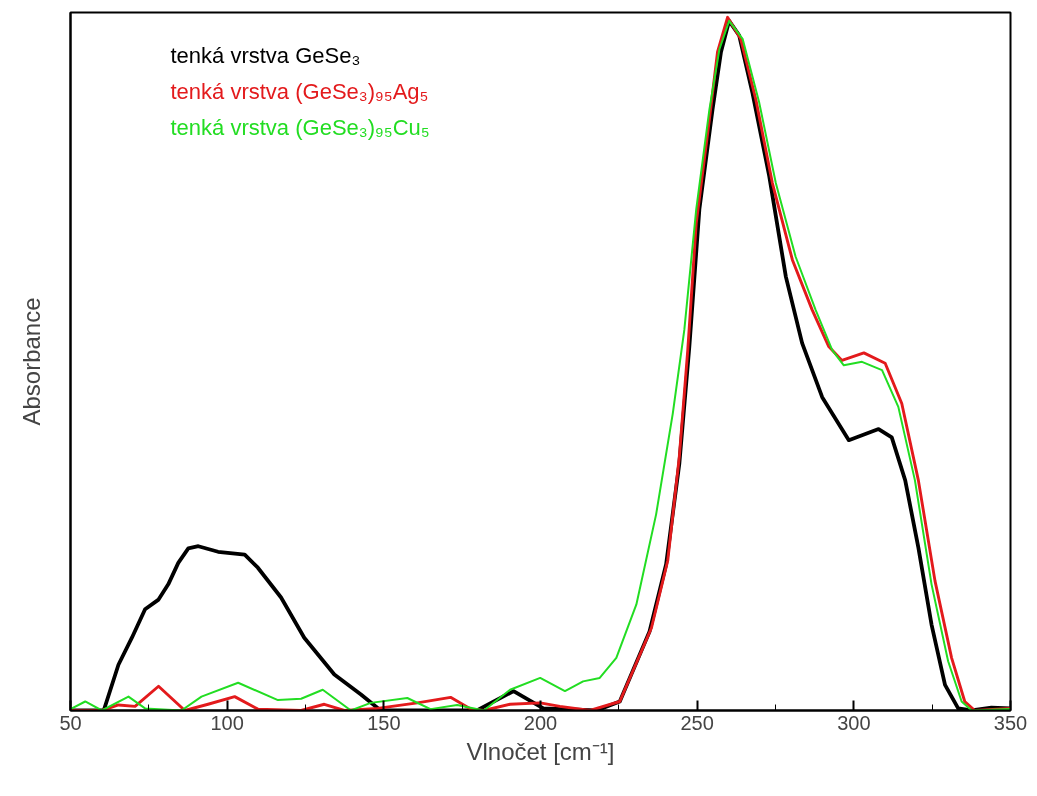 This screenshot has height=796, width=1037. Describe the element at coordinates (540, 722) in the screenshot. I see `x-tick-label: 200` at that location.